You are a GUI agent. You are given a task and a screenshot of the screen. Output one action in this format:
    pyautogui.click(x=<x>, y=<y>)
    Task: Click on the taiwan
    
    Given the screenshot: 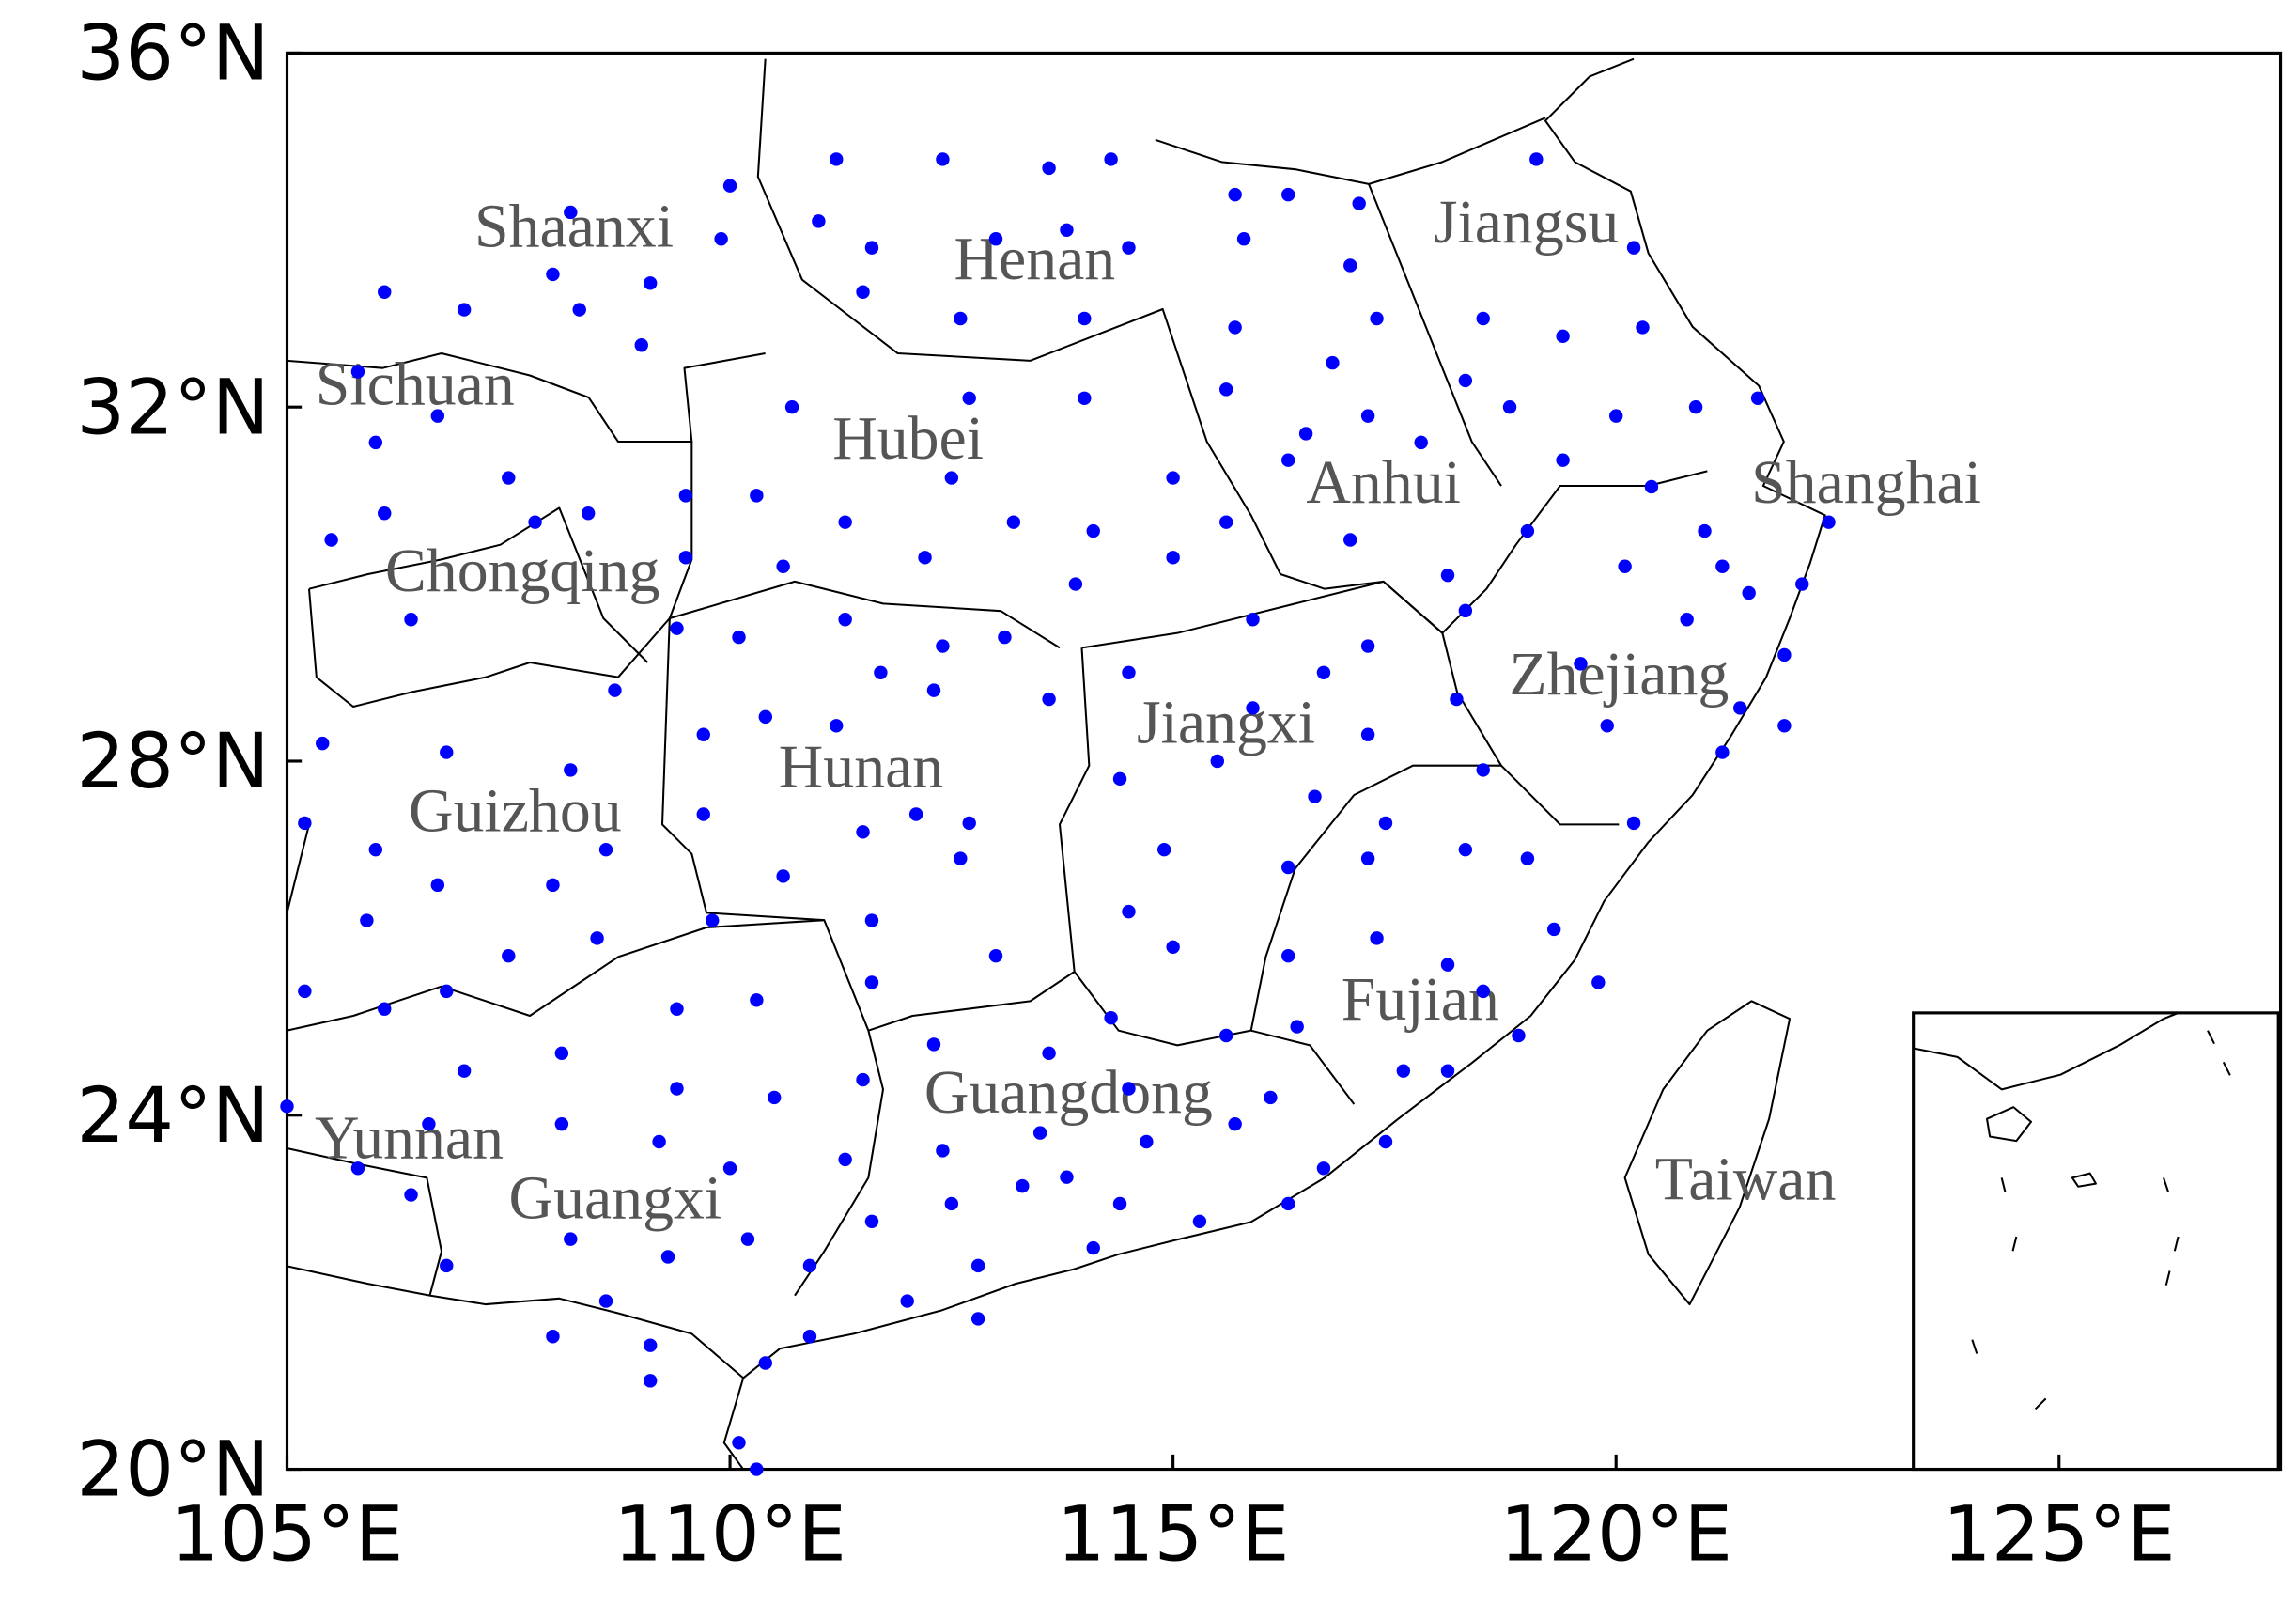 What is the action you would take?
    pyautogui.click(x=1707, y=1153)
    